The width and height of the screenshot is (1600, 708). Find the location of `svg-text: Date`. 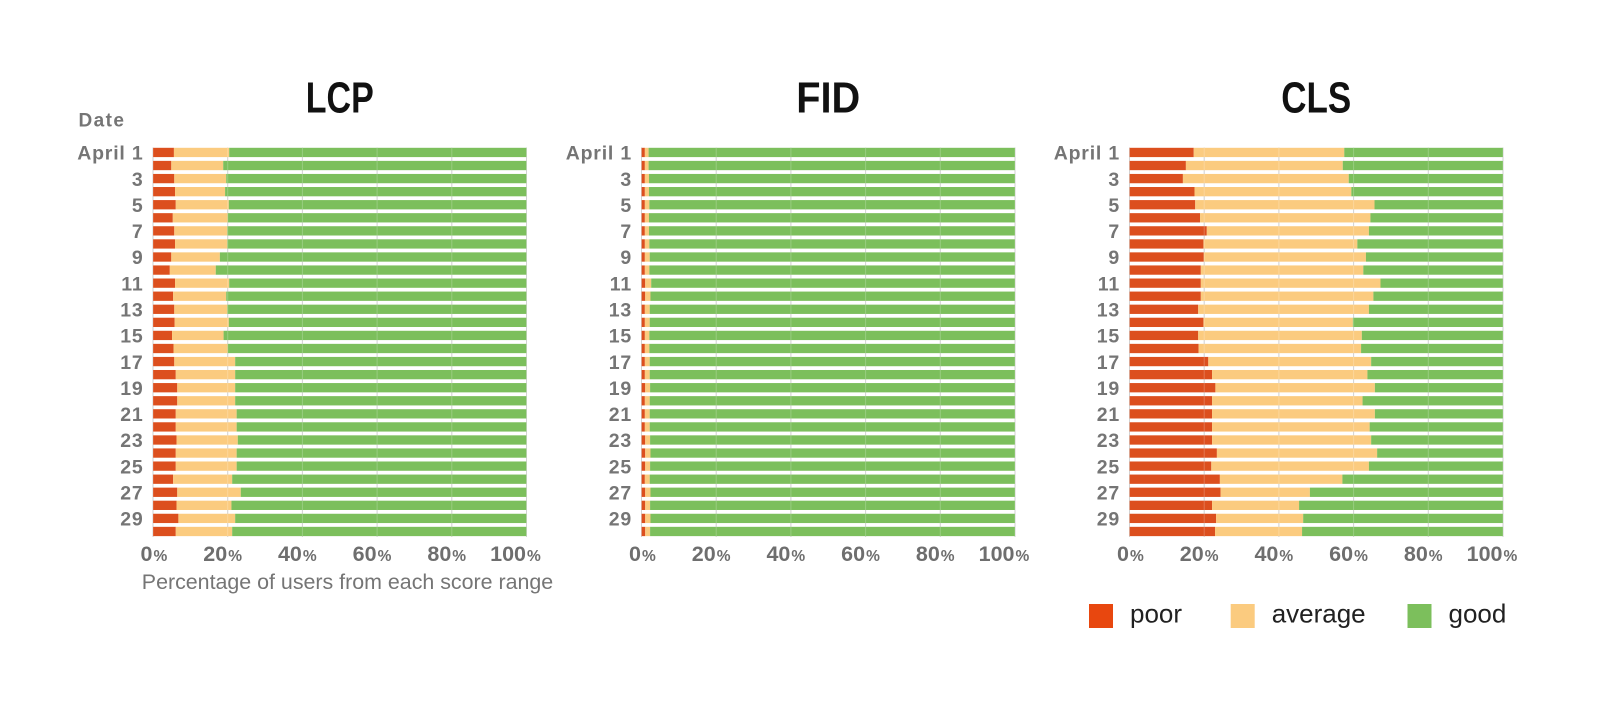

svg-text: Date is located at coordinates (102, 121).